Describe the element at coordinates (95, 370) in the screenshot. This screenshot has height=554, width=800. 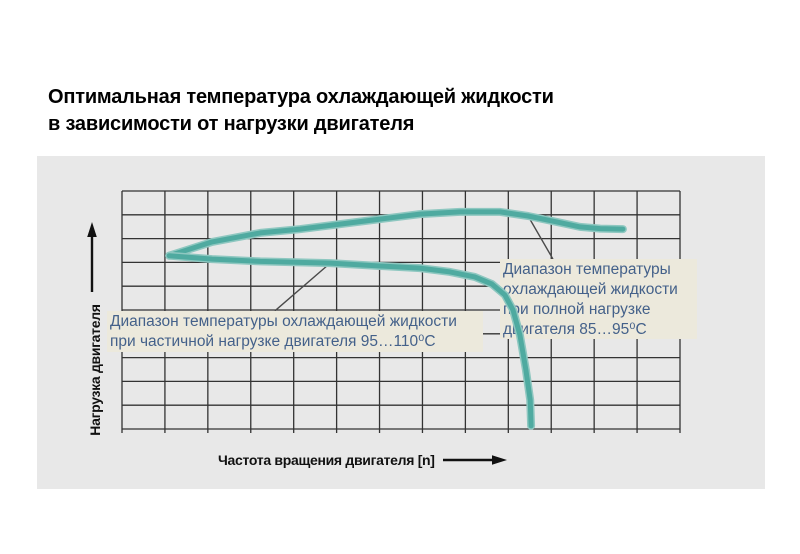
I see `y-axis-label: Нагрузка двигателя` at that location.